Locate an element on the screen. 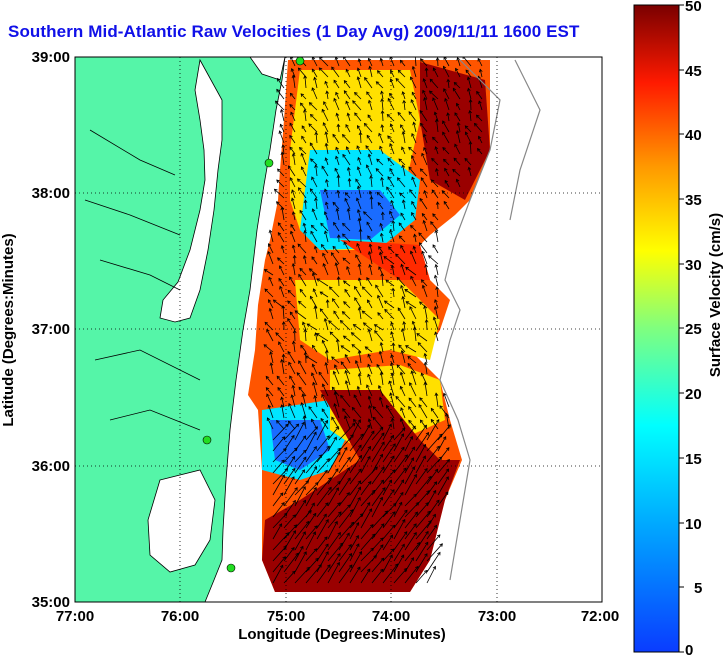 Image resolution: width=724 pixels, height=659 pixels. delaware-bay is located at coordinates (267, 69).